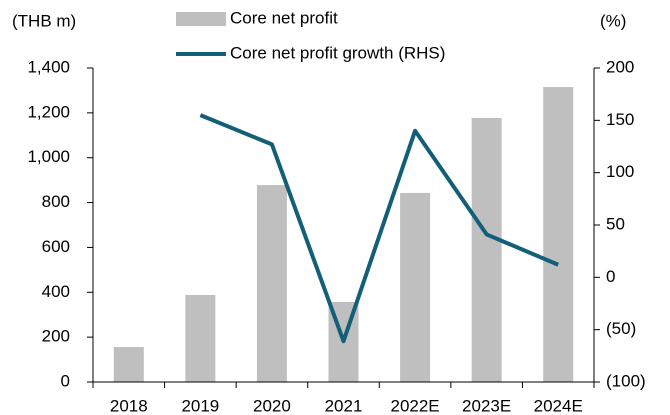  Describe the element at coordinates (44, 20) in the screenshot. I see `y-axis-label: (THB m)` at that location.